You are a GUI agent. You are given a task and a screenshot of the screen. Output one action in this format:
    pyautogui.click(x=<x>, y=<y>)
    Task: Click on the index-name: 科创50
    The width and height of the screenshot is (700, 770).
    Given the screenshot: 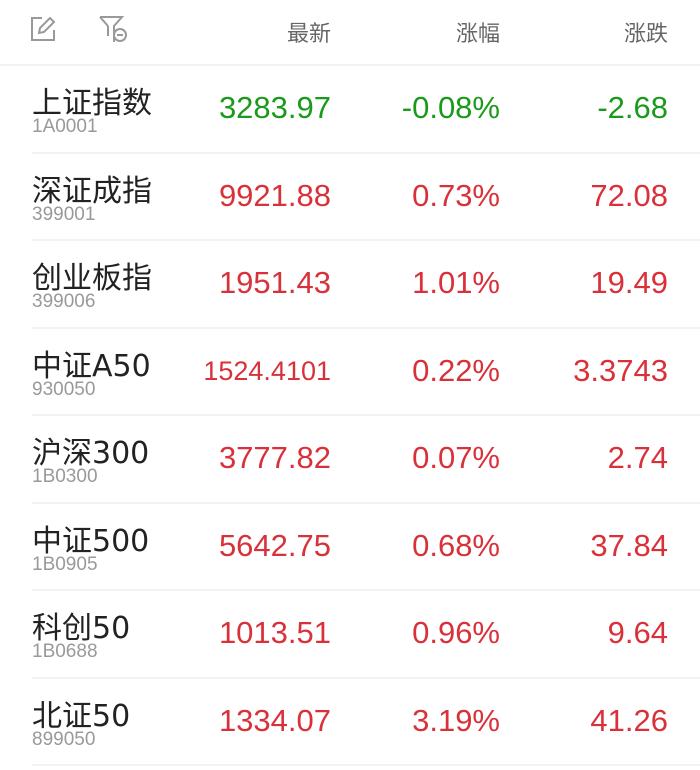 What is the action you would take?
    pyautogui.click(x=81, y=628)
    